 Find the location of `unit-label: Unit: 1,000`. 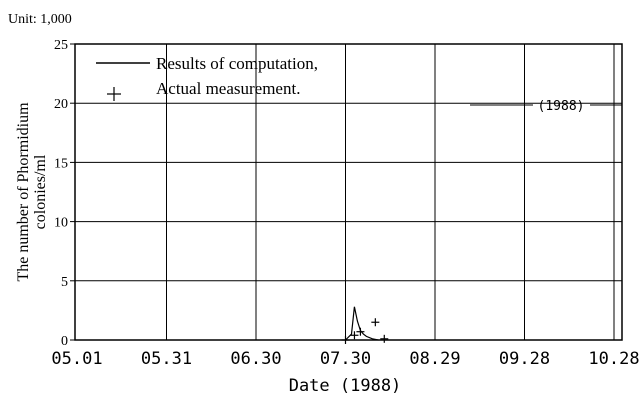

unit-label: Unit: 1,000 is located at coordinates (40, 19).